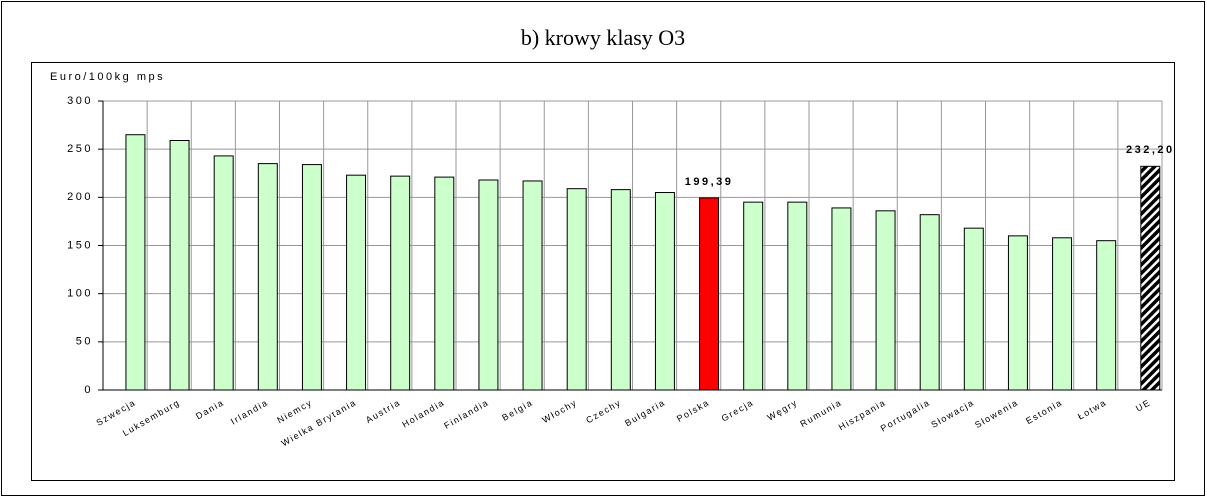 The height and width of the screenshot is (498, 1207). Describe the element at coordinates (210, 409) in the screenshot. I see `x-tick-label: Dania` at that location.